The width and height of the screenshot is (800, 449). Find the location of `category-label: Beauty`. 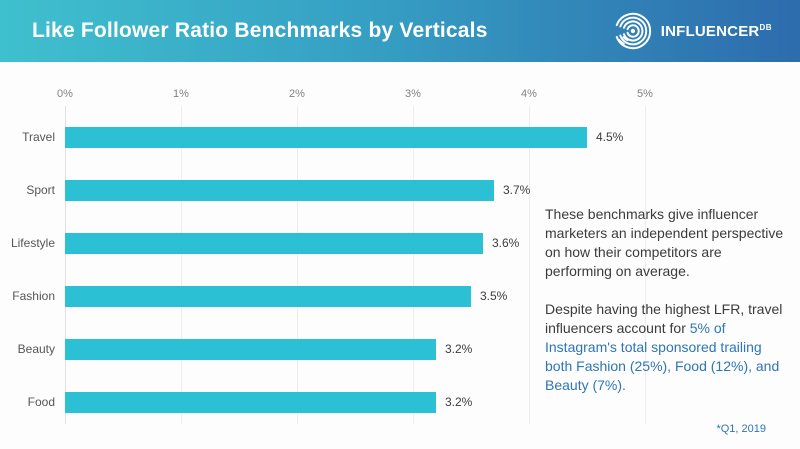

category-label: Beauty is located at coordinates (36, 349).